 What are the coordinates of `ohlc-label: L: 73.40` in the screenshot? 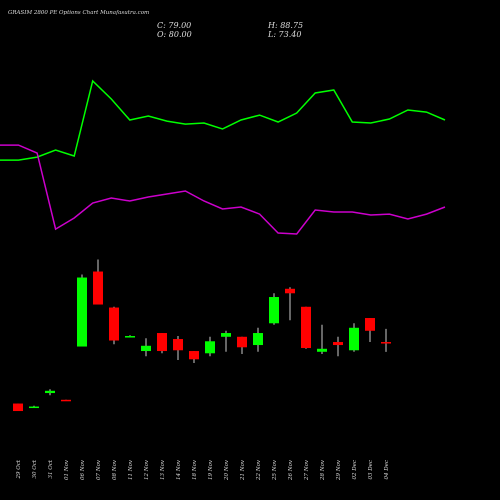 It's located at (284, 34).